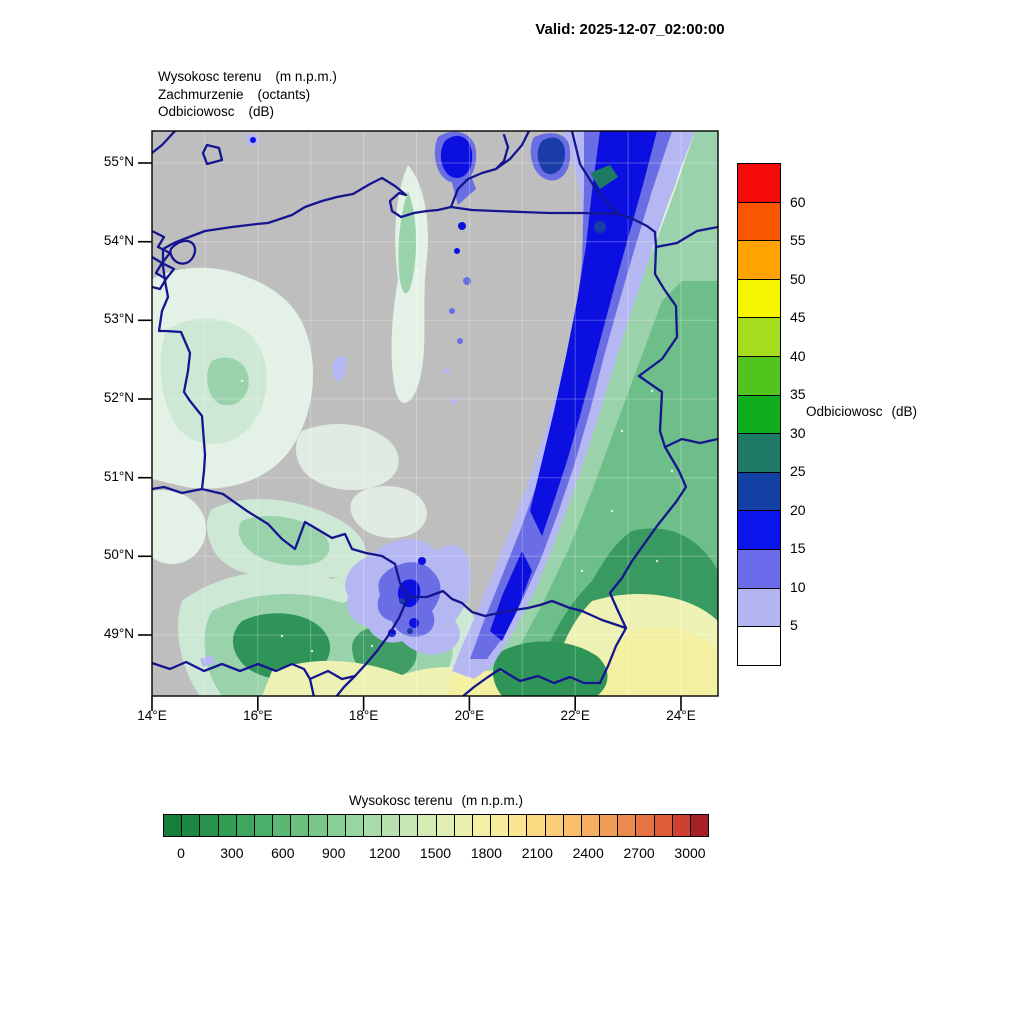 The height and width of the screenshot is (1024, 1024). Describe the element at coordinates (798, 317) in the screenshot. I see `reflectivity-scale-label: 45` at that location.